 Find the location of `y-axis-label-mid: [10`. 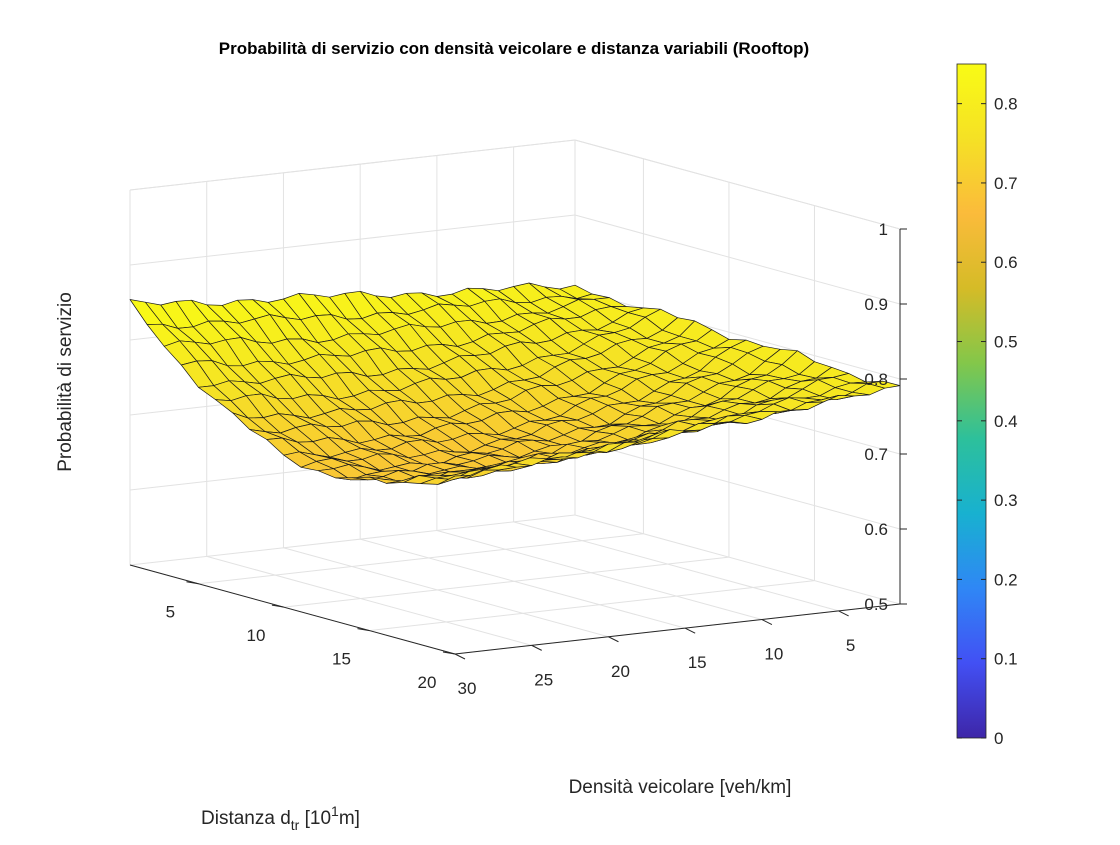

y-axis-label-mid: [10 is located at coordinates (315, 818).